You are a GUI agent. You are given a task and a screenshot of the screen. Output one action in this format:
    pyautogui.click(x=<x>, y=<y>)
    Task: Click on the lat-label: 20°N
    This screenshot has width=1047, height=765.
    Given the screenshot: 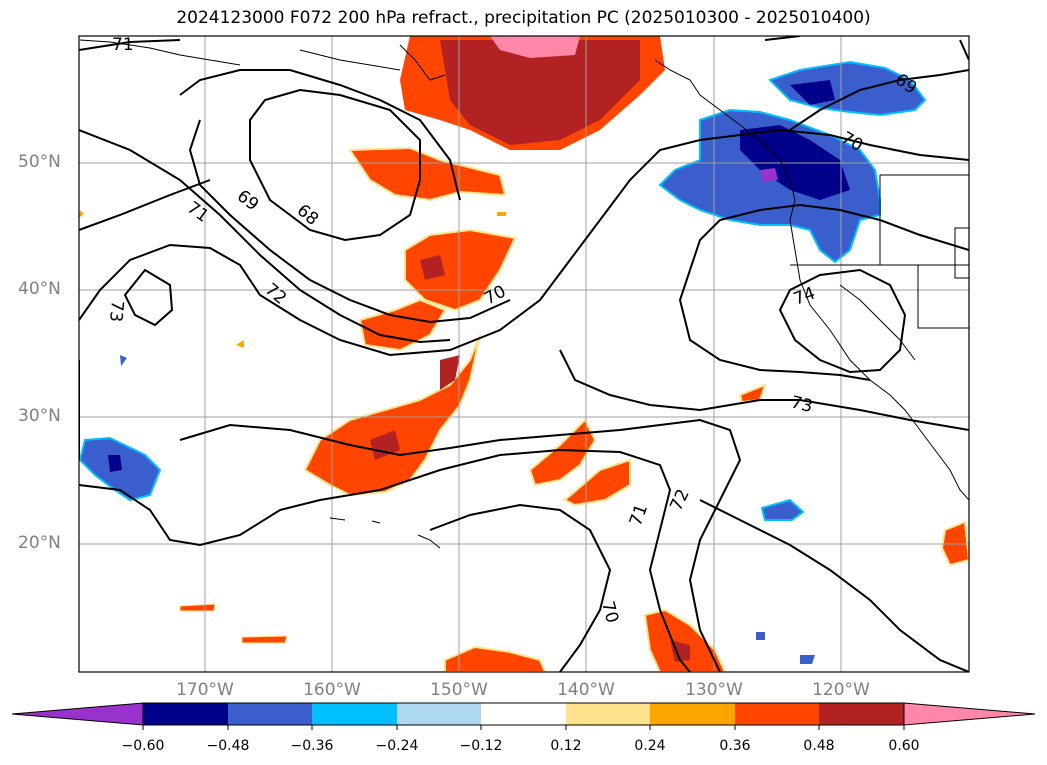 What is the action you would take?
    pyautogui.click(x=39, y=543)
    